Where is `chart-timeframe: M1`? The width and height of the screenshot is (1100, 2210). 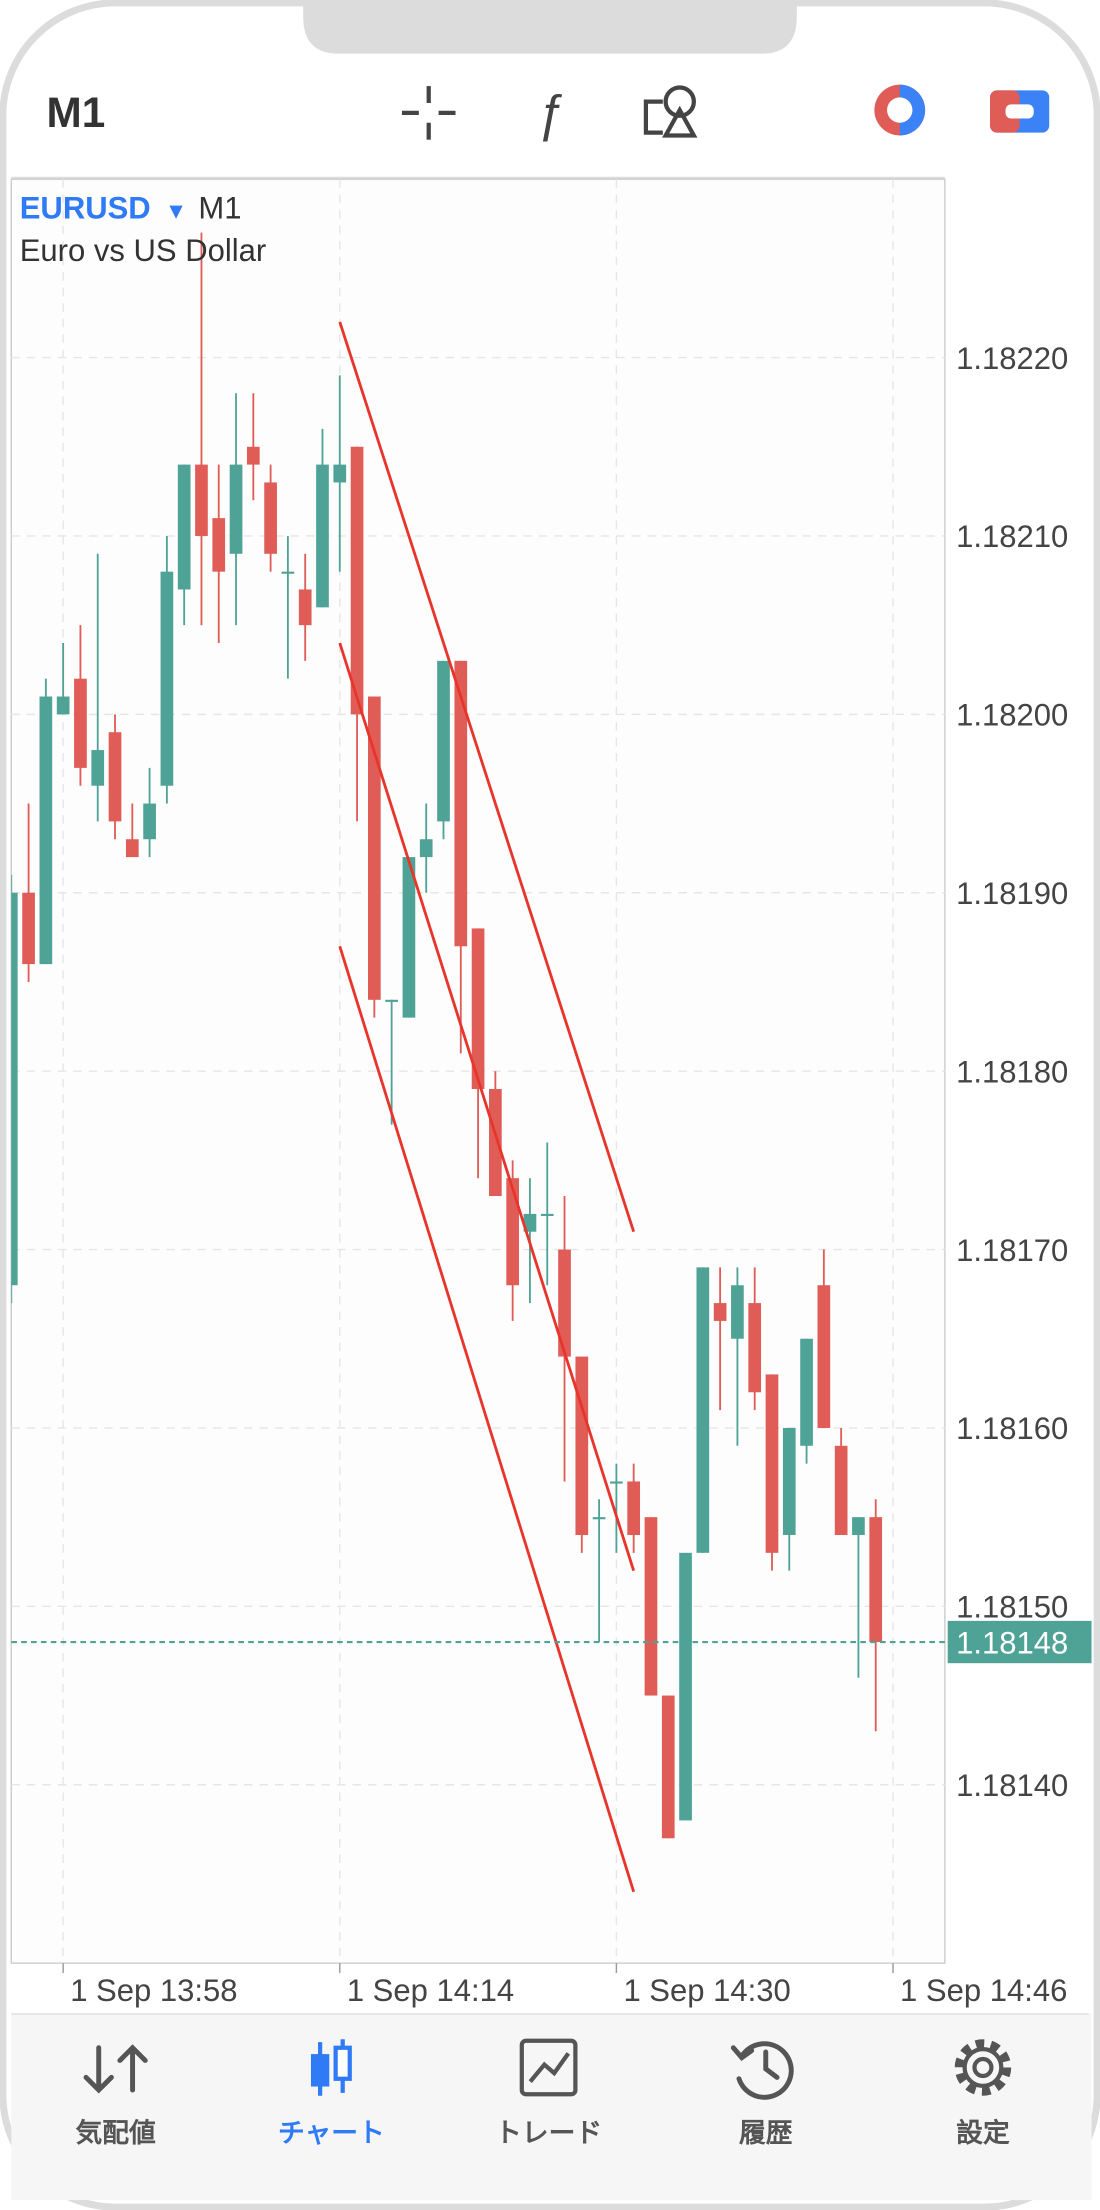
chart-timeframe: M1 is located at coordinates (219, 208).